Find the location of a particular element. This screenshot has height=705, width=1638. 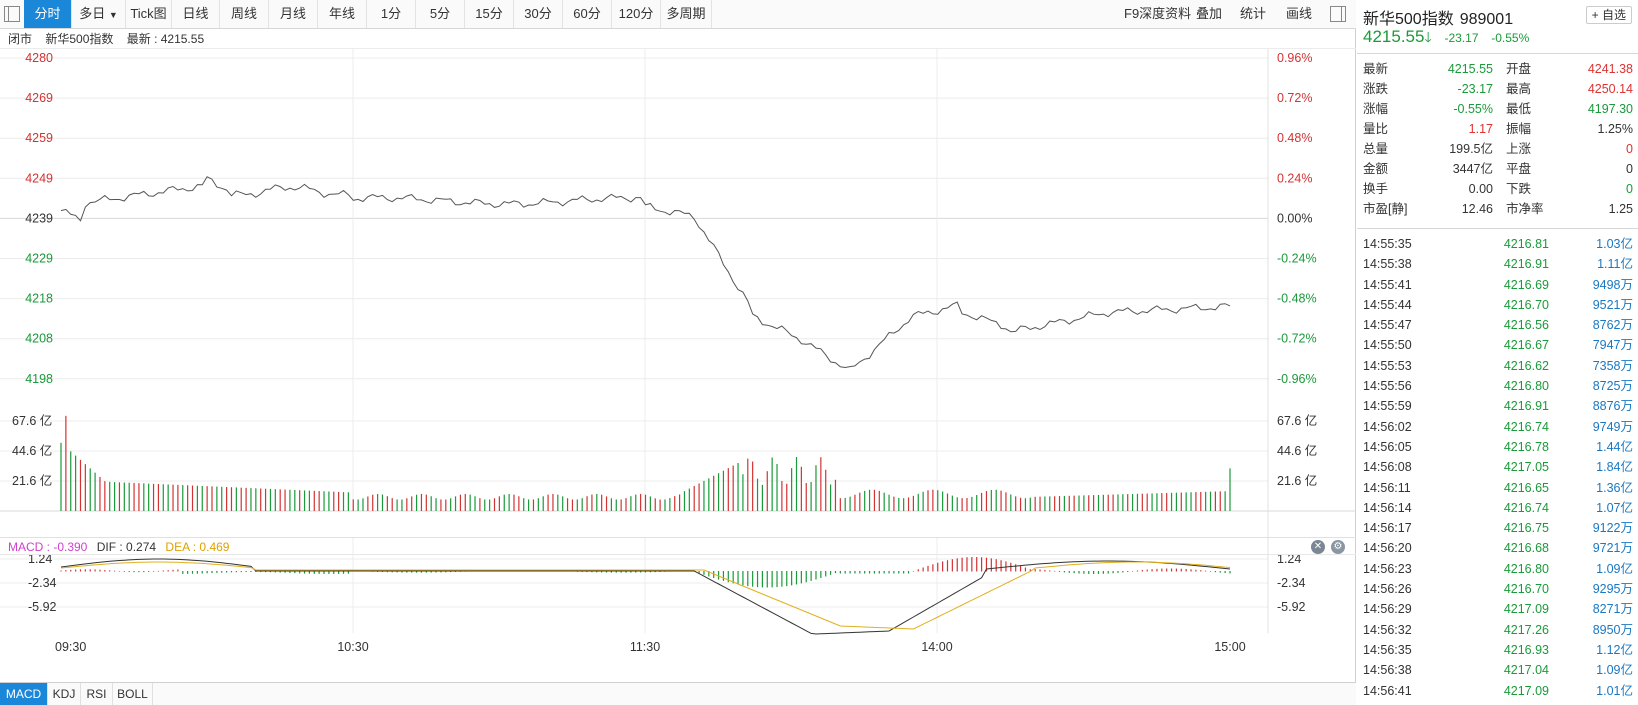

tab-60min: 60分 is located at coordinates (587, 14).